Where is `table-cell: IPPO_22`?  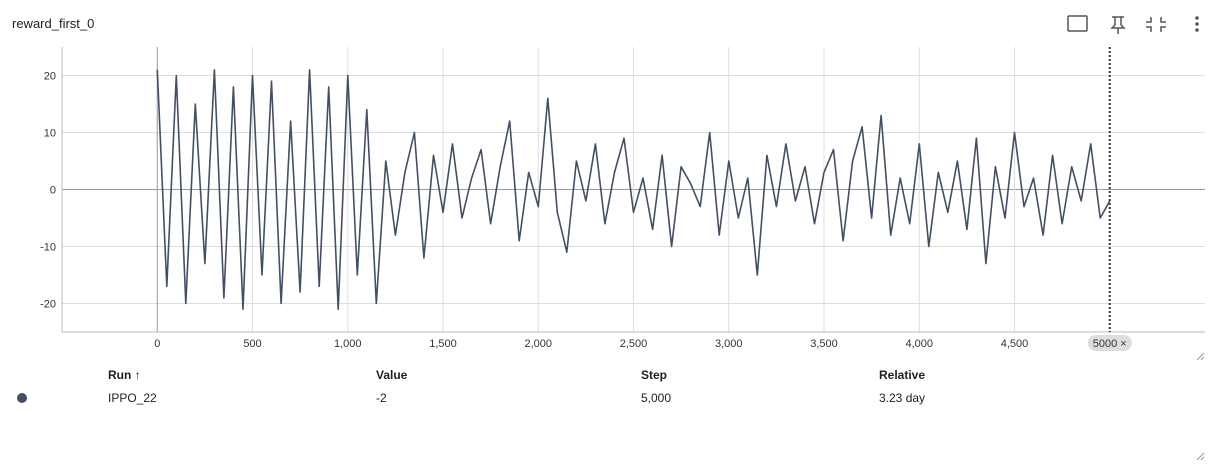 table-cell: IPPO_22 is located at coordinates (132, 398).